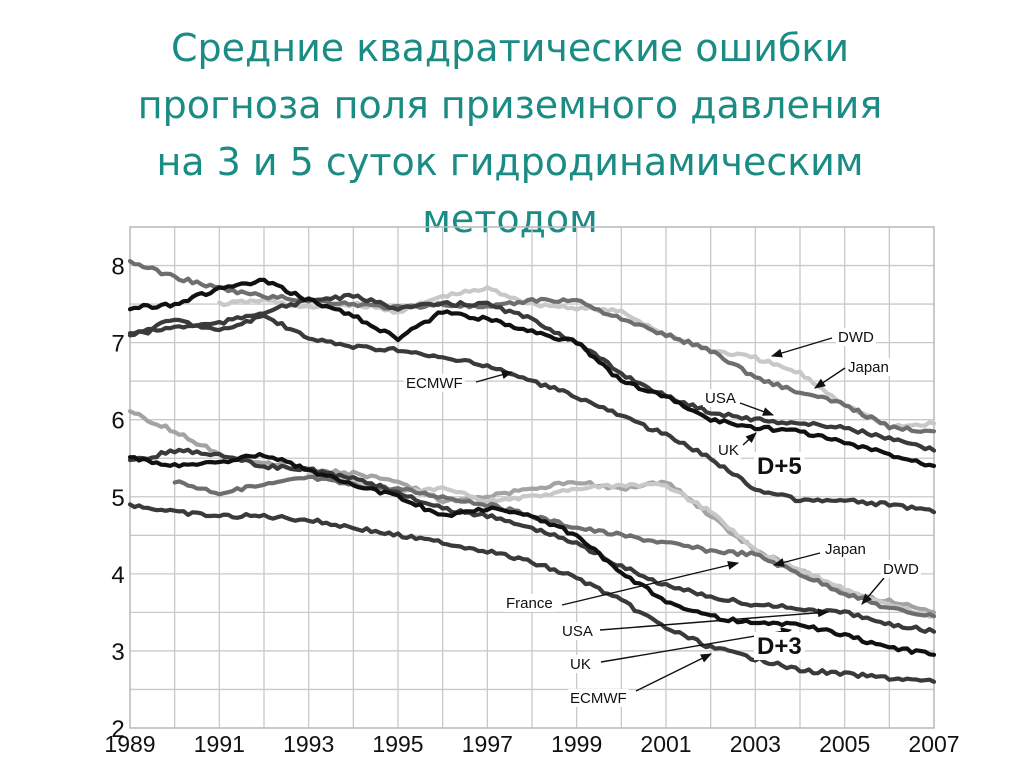 This screenshot has height=767, width=1024. I want to click on annotation-usa-D5-label: USA, so click(720, 398).